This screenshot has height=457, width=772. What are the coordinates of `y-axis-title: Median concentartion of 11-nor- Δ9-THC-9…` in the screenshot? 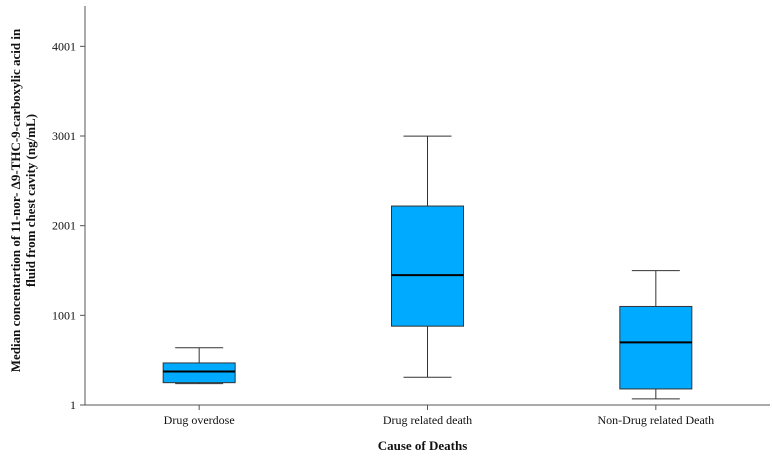 It's located at (23, 200).